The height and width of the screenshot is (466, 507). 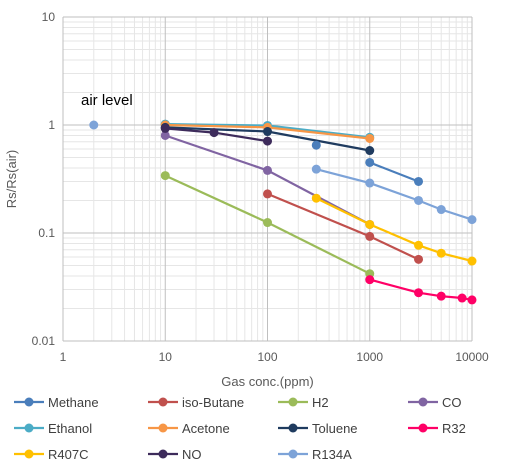 What do you see at coordinates (107, 111) in the screenshot?
I see `annotations: air level` at bounding box center [107, 111].